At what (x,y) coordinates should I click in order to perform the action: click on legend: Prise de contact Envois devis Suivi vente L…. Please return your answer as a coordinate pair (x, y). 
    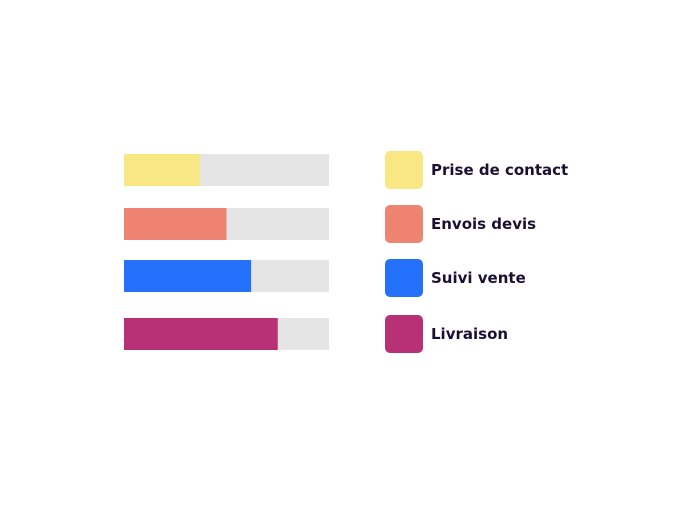
    Looking at the image, I should click on (476, 252).